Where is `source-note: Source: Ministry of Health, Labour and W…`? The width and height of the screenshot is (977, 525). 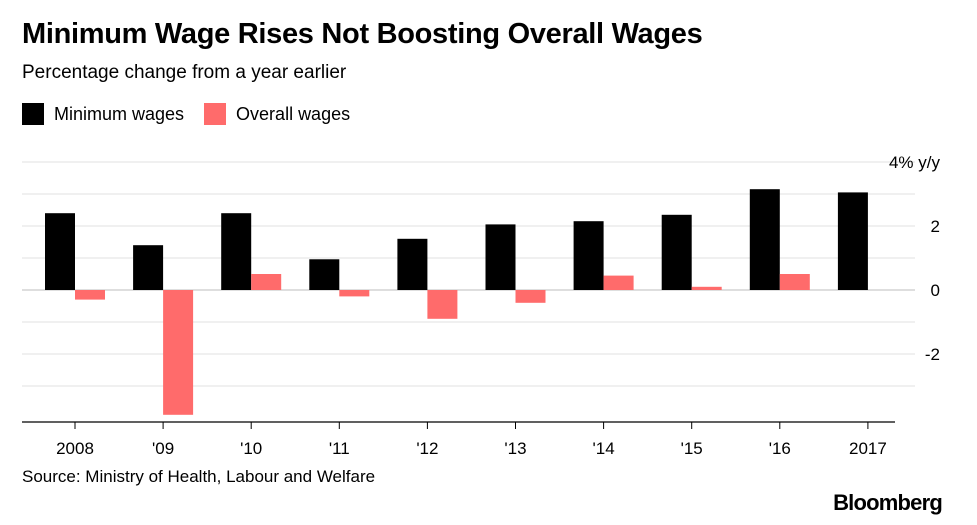
source-note: Source: Ministry of Health, Labour and W… is located at coordinates (199, 476).